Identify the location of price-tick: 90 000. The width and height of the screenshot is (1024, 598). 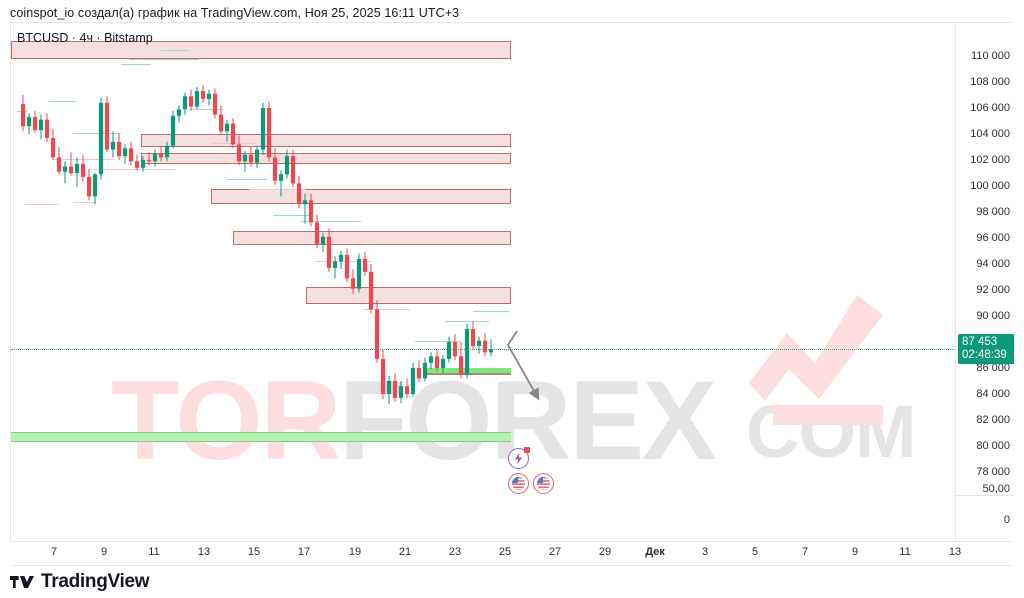
(993, 316).